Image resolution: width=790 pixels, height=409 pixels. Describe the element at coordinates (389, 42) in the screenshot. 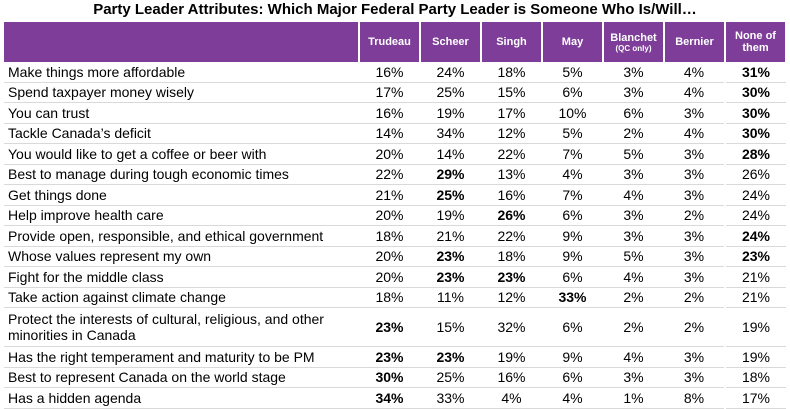

I see `column-header-label: Trudeau` at that location.